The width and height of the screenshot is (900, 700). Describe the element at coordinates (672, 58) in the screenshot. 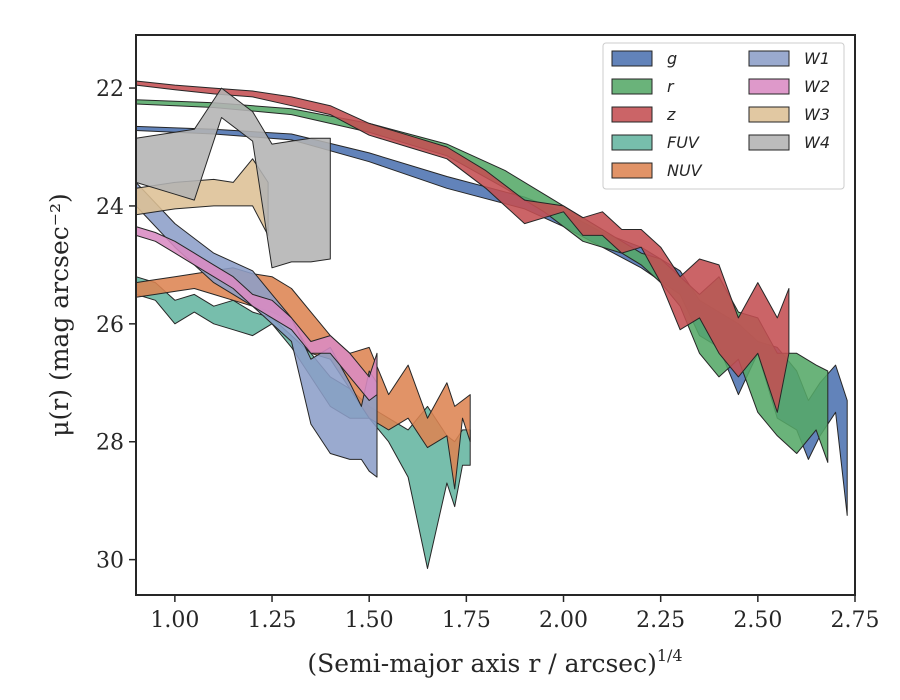

I see `legend-label-g: g` at that location.